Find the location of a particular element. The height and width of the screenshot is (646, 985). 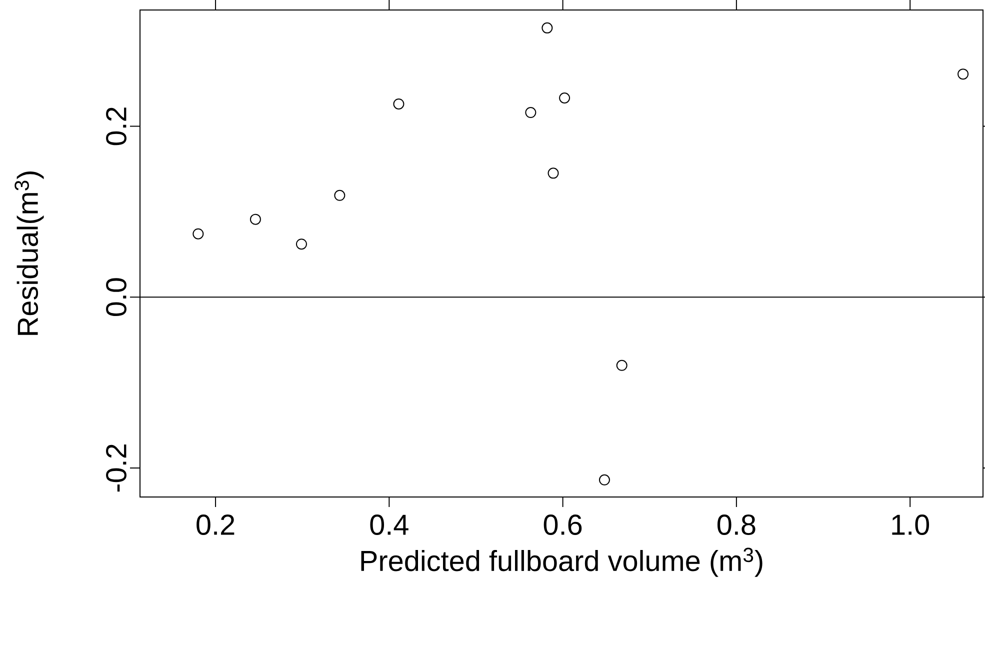

x-axis-title: Predicted fullboard volume (m$^{3}$) is located at coordinates (561, 562).